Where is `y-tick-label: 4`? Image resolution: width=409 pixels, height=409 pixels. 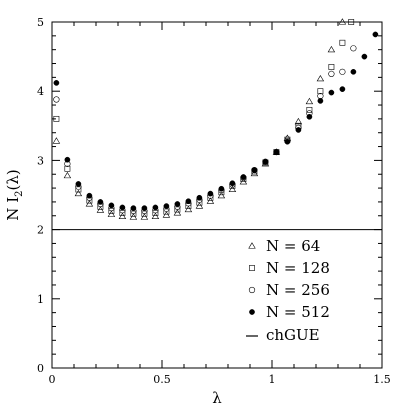 y-tick-label: 4 is located at coordinates (40, 91).